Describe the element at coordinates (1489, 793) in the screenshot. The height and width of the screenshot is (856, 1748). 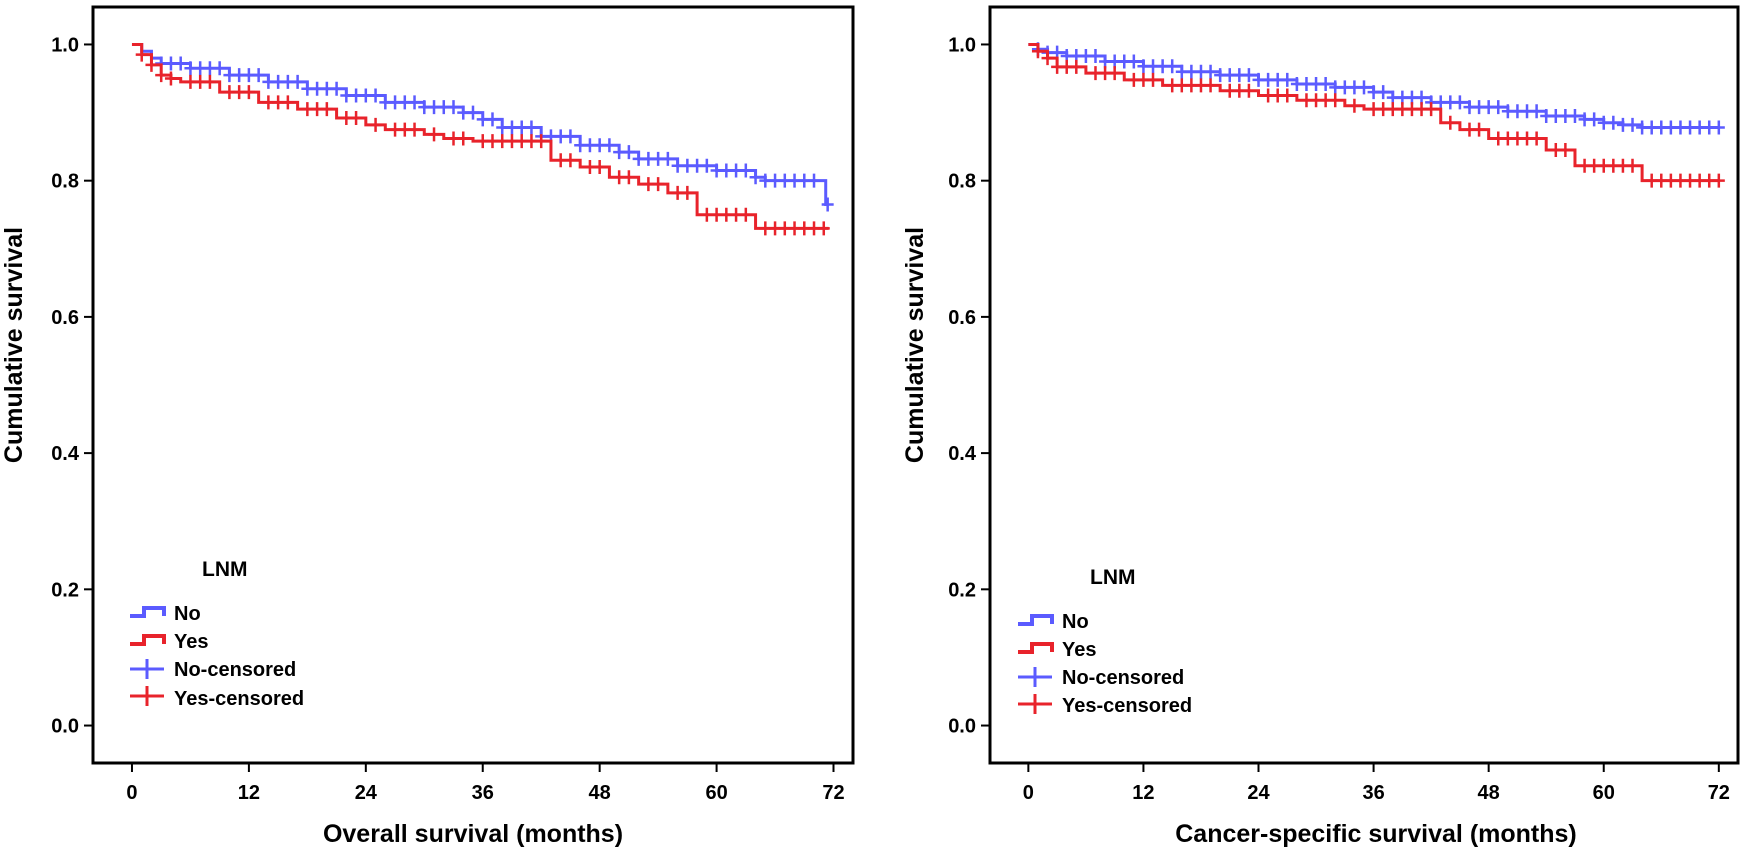
I see `x-tick-label: 48` at that location.